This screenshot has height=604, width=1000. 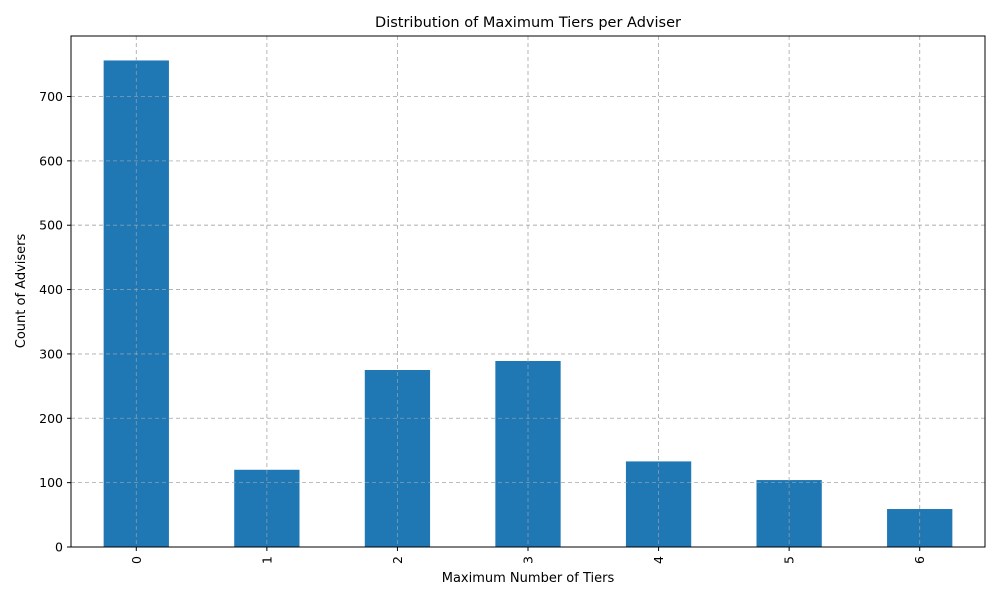 I want to click on y-axis-label: Count of Advisers, so click(x=21, y=291).